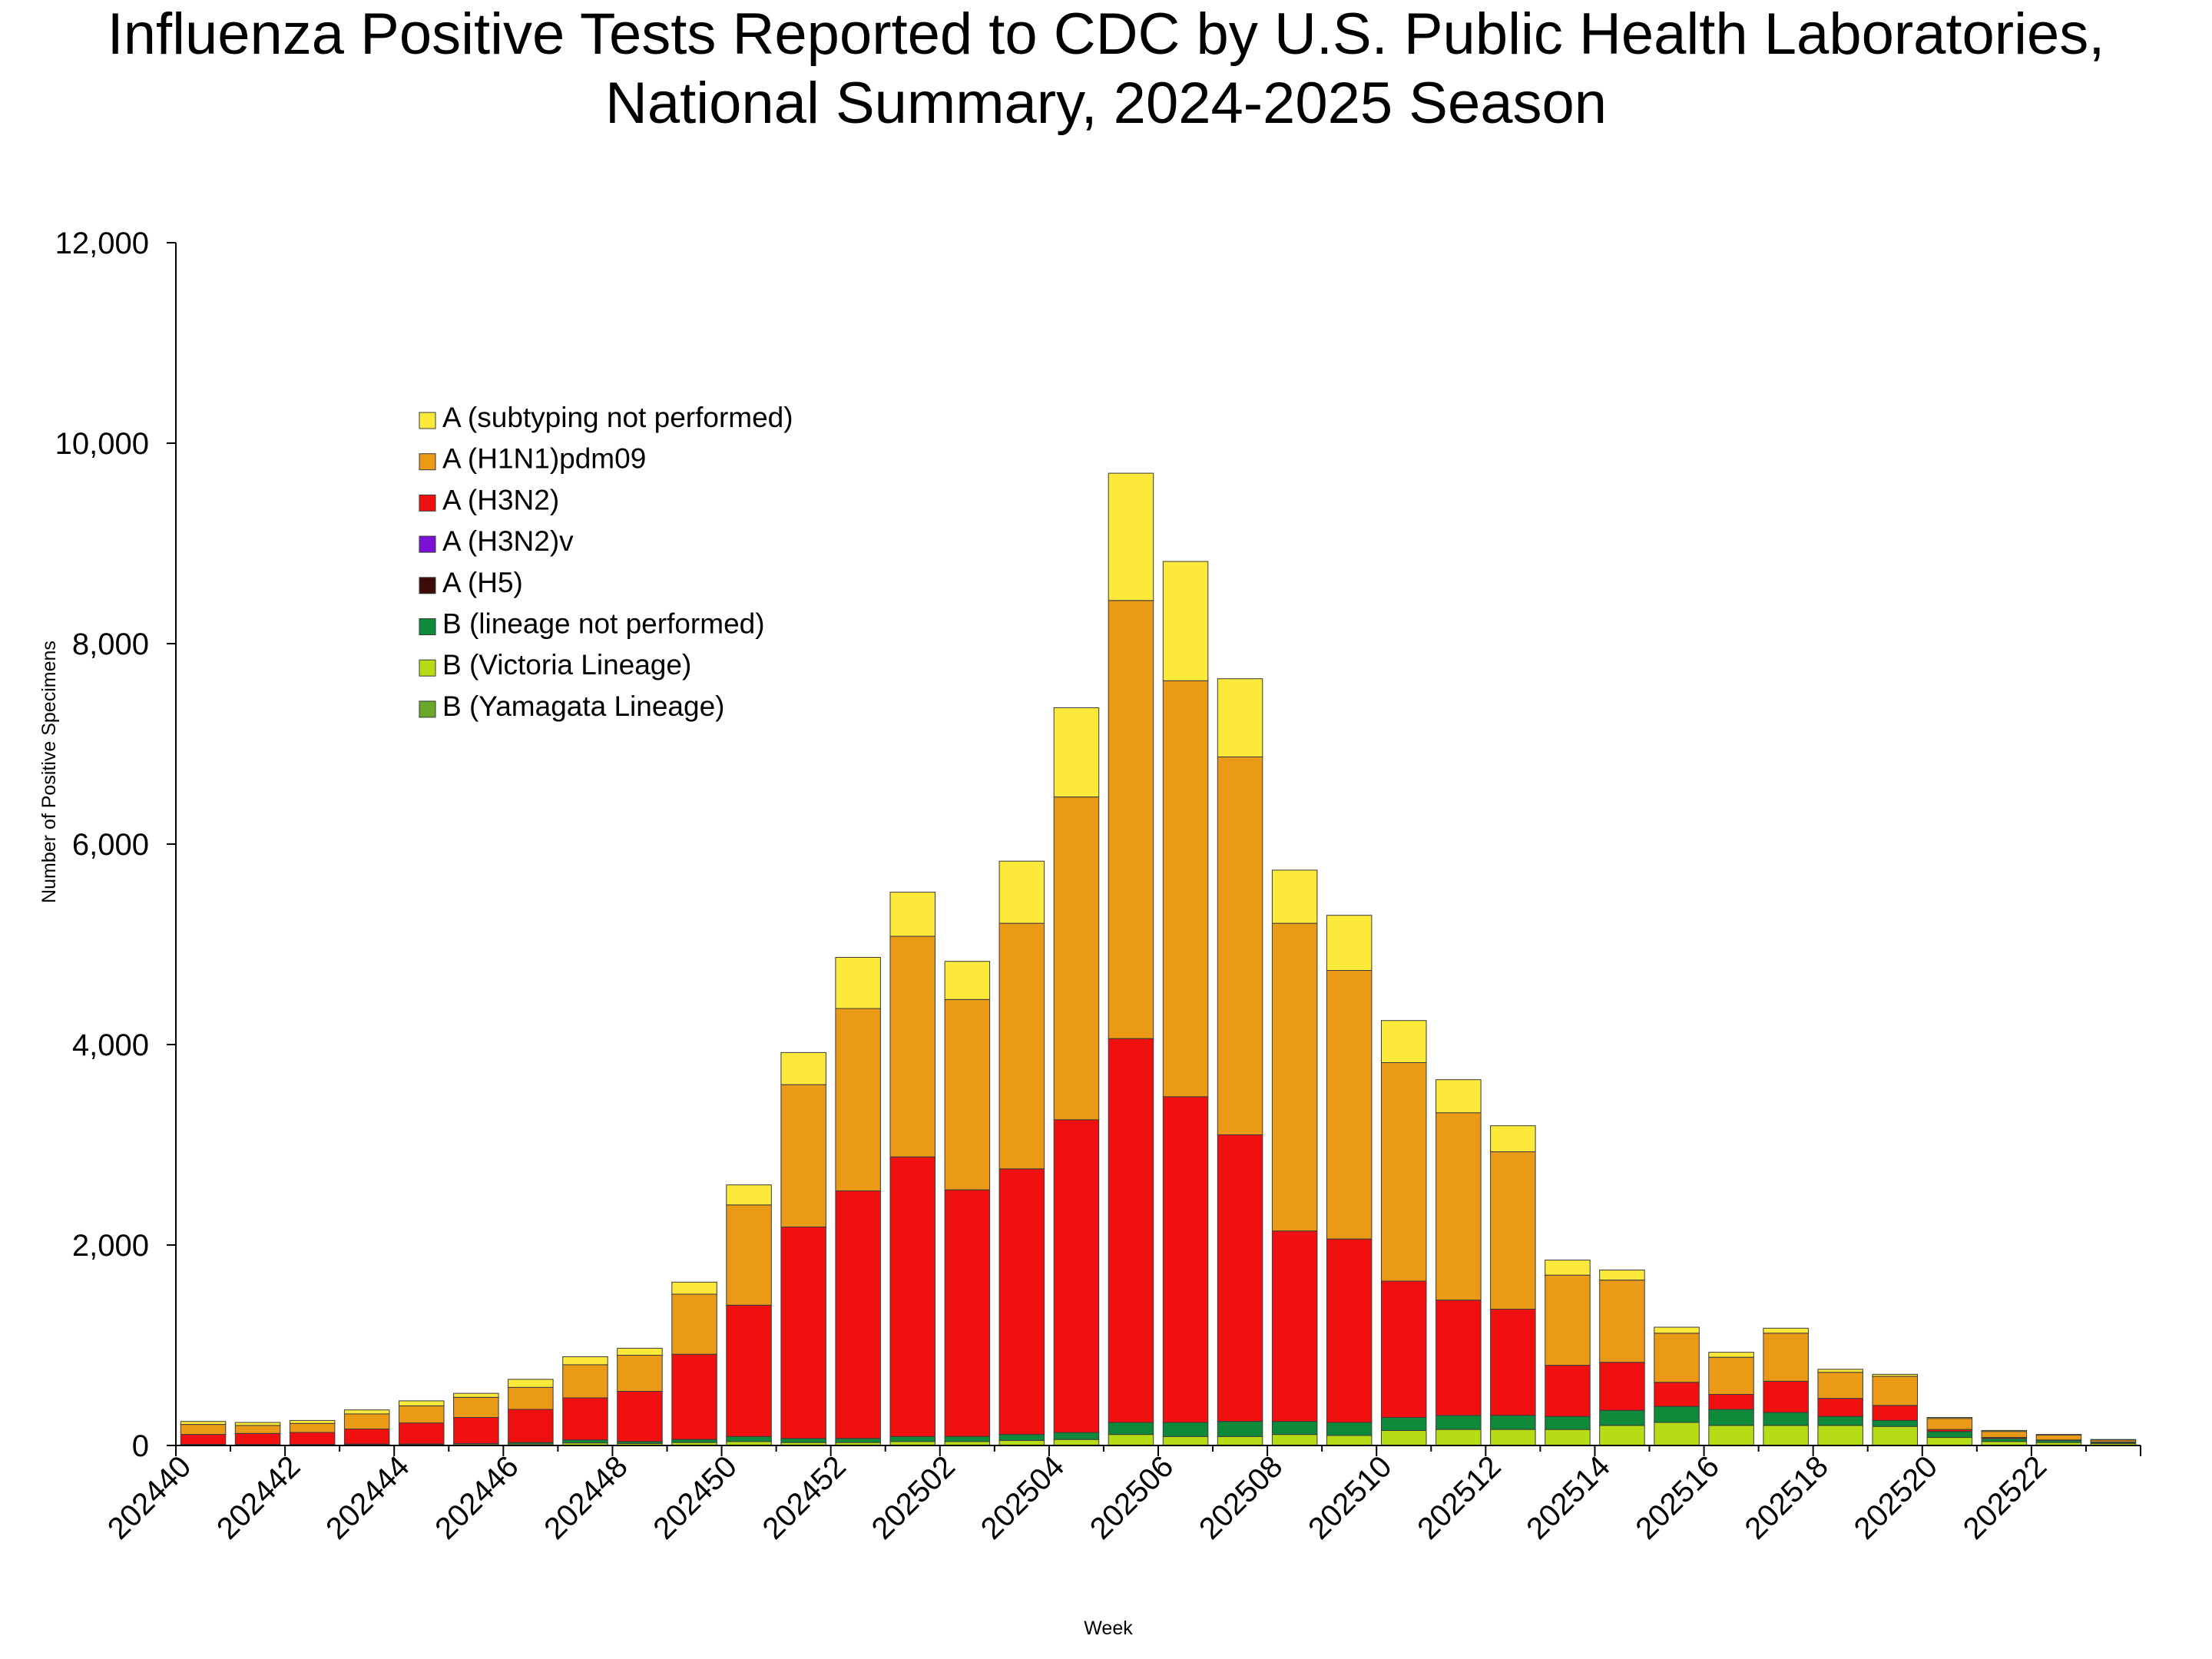 The width and height of the screenshot is (2212, 1659). Describe the element at coordinates (695, 1498) in the screenshot. I see `x-tick-label: 202450` at that location.